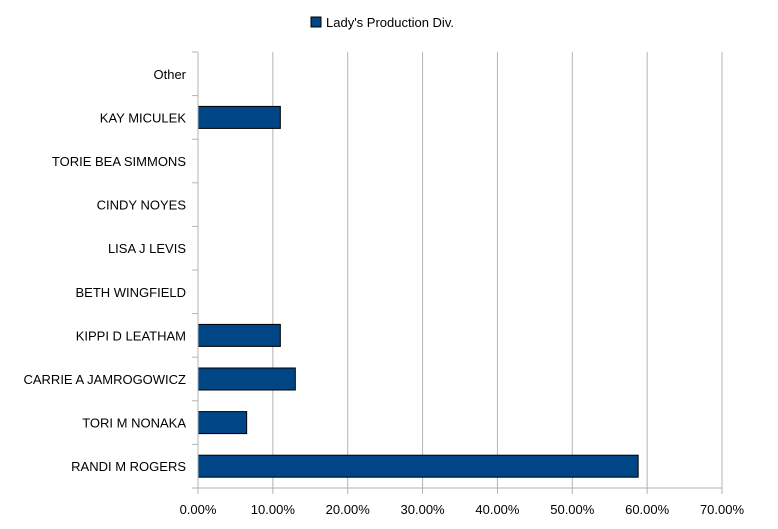  I want to click on category-label-9: Other, so click(169, 74).